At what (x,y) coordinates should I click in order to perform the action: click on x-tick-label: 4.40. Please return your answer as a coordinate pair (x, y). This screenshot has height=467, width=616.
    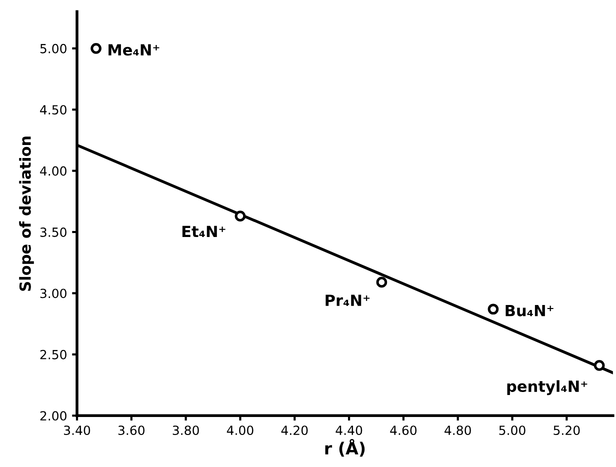
    Looking at the image, I should click on (349, 431).